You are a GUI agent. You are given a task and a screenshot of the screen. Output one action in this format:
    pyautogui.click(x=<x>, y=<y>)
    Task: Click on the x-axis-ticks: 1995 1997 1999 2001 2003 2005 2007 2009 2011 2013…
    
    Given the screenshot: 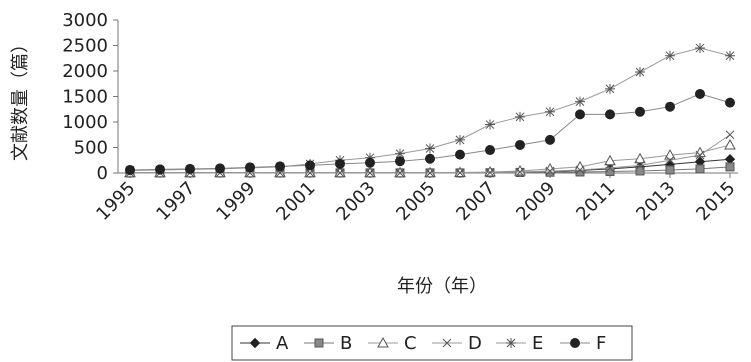 What is the action you would take?
    pyautogui.click(x=416, y=199)
    